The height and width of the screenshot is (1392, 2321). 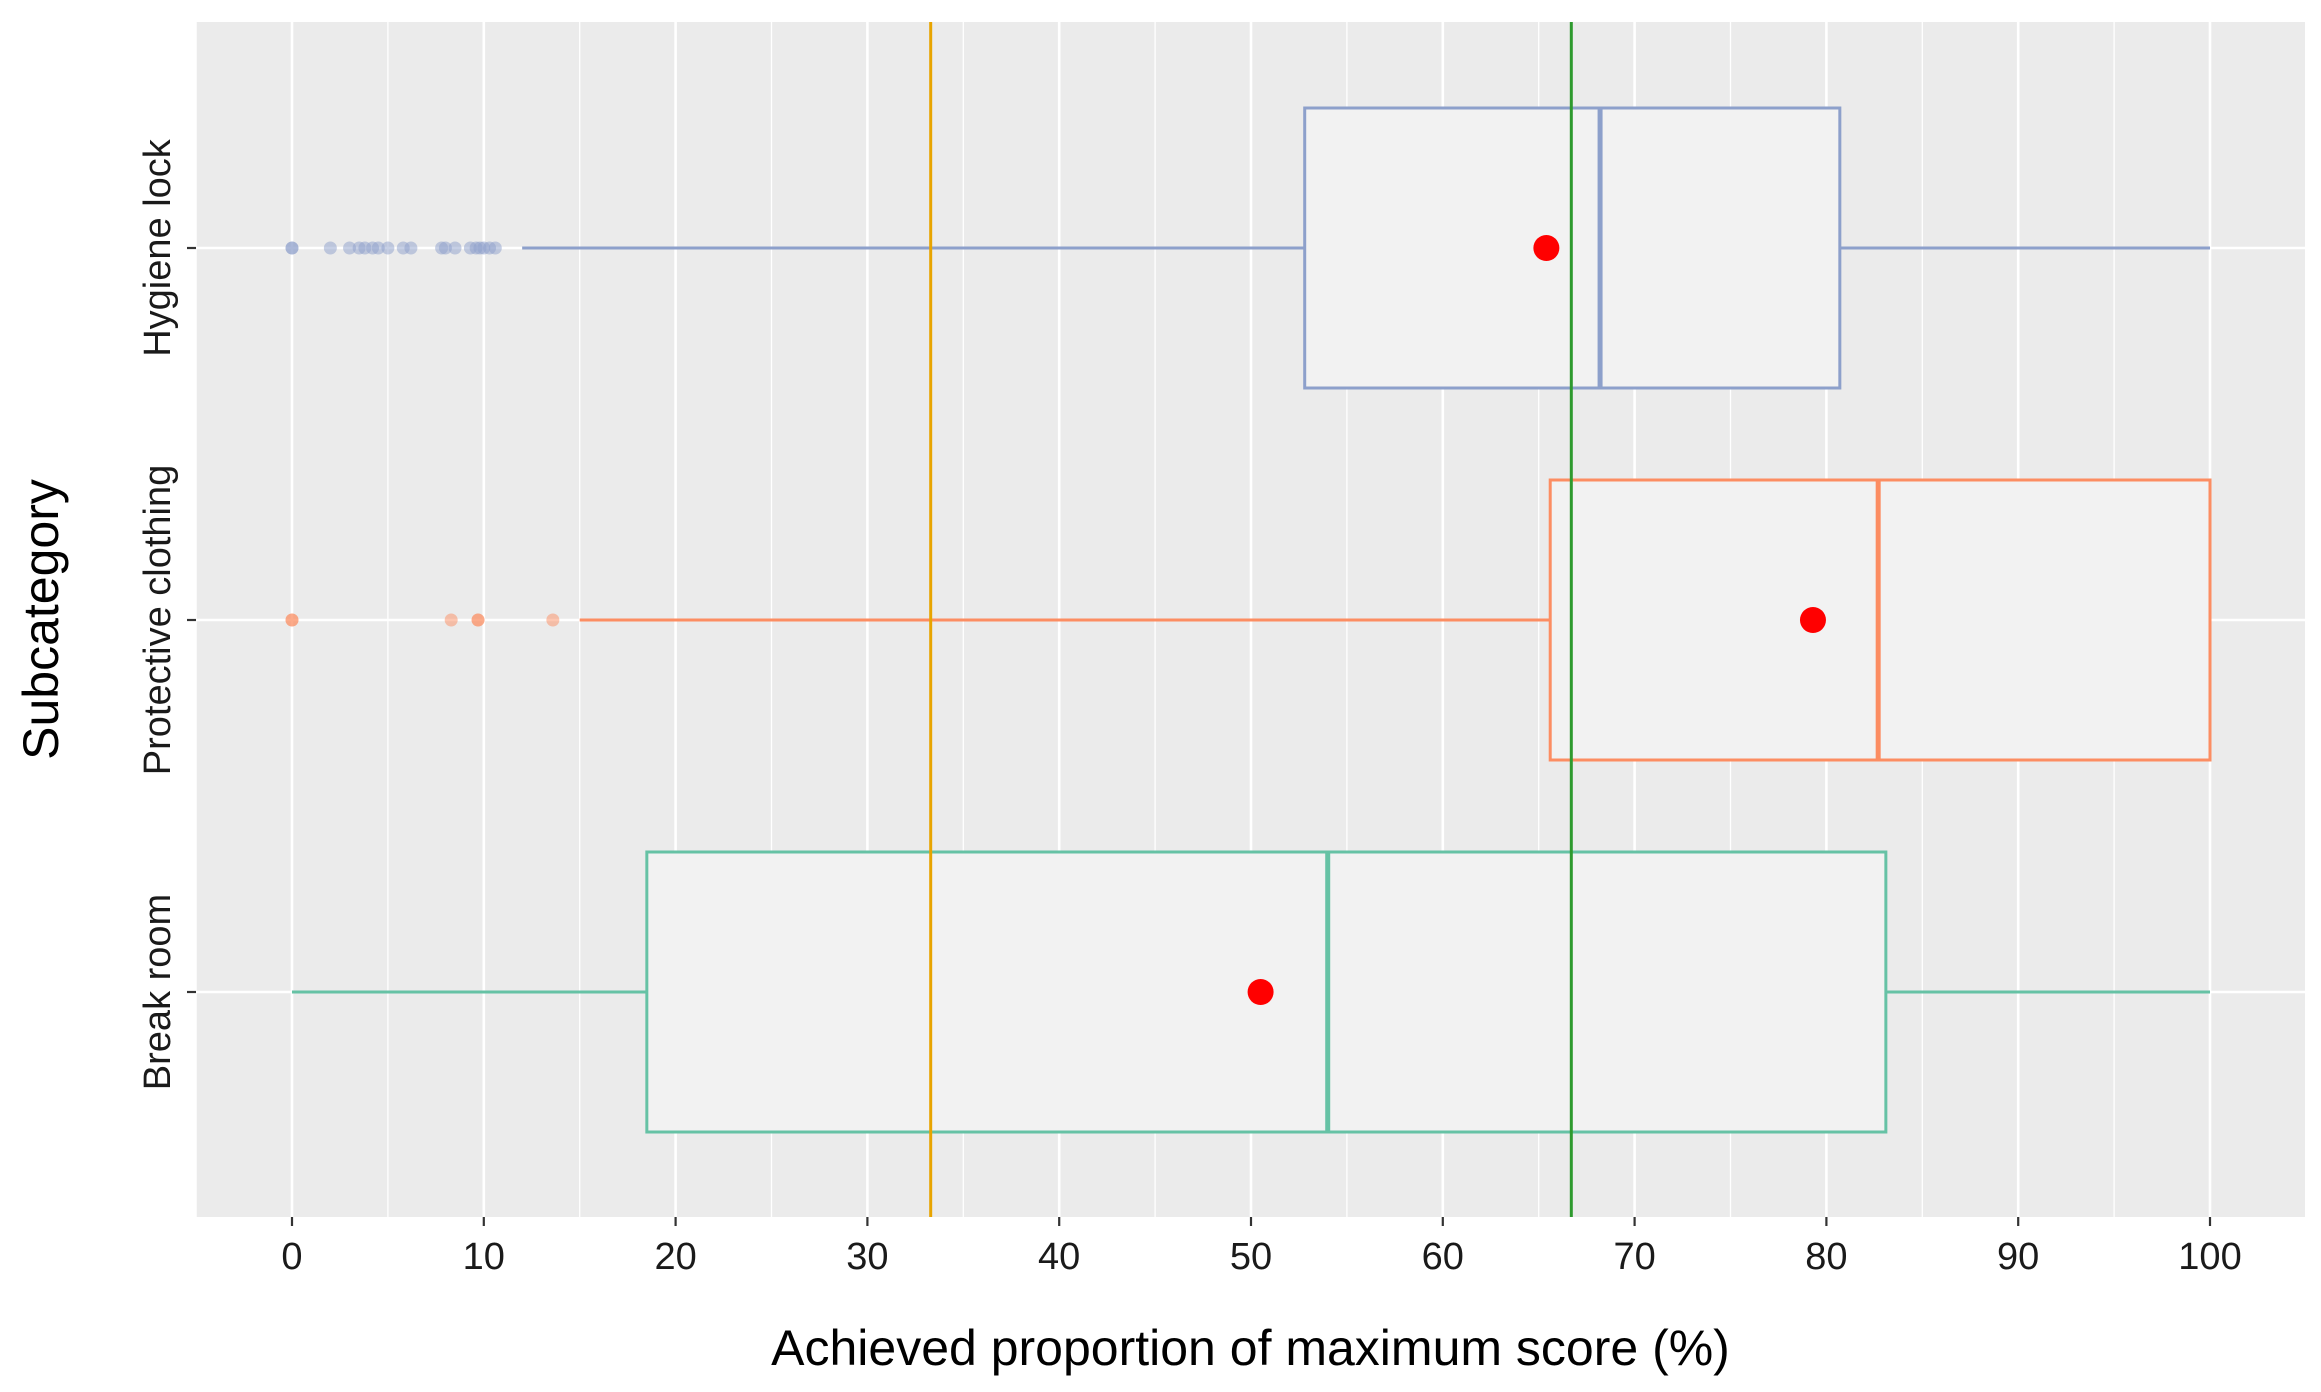 What do you see at coordinates (158, 247) in the screenshot?
I see `y-tick-label: Hygiene lock` at bounding box center [158, 247].